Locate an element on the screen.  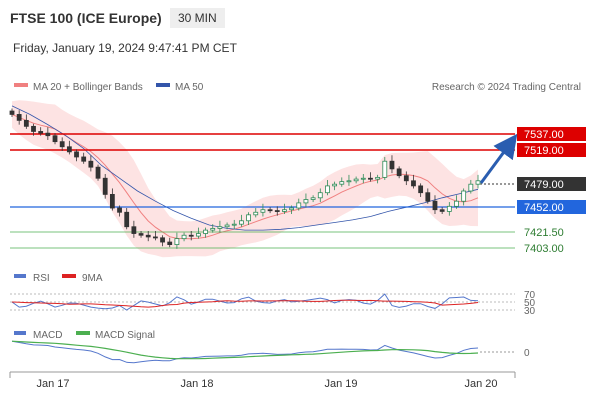
macd-legend-label: MACD is located at coordinates (47, 335).